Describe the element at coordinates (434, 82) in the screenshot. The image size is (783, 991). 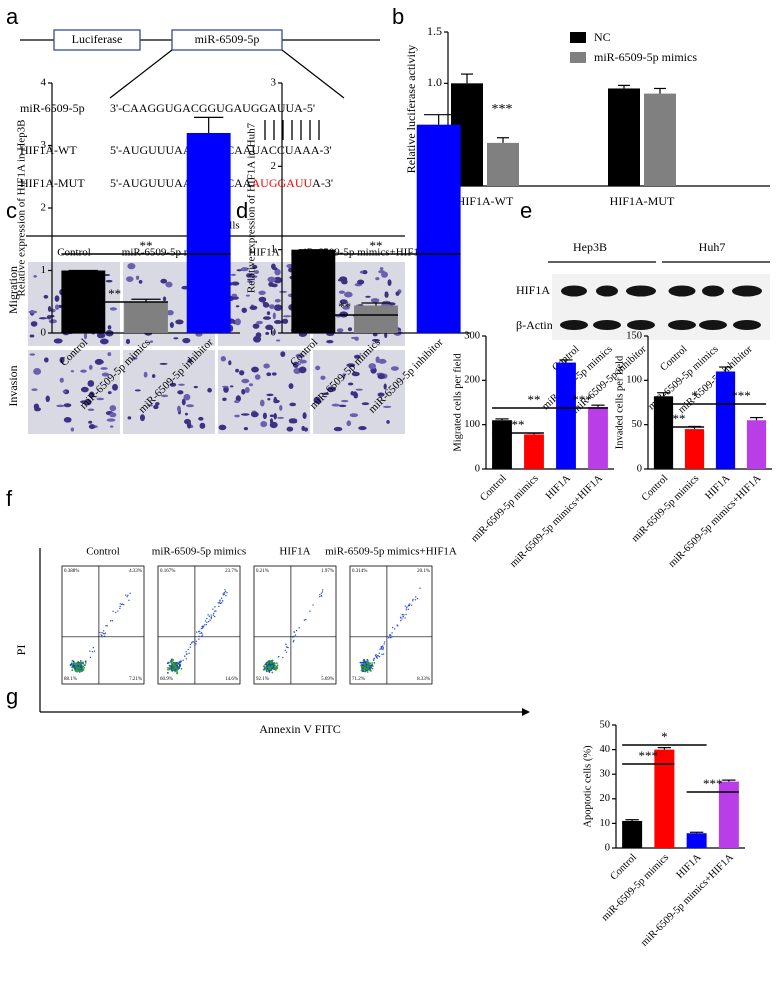
I see `y-tick-label: 1.0` at that location.